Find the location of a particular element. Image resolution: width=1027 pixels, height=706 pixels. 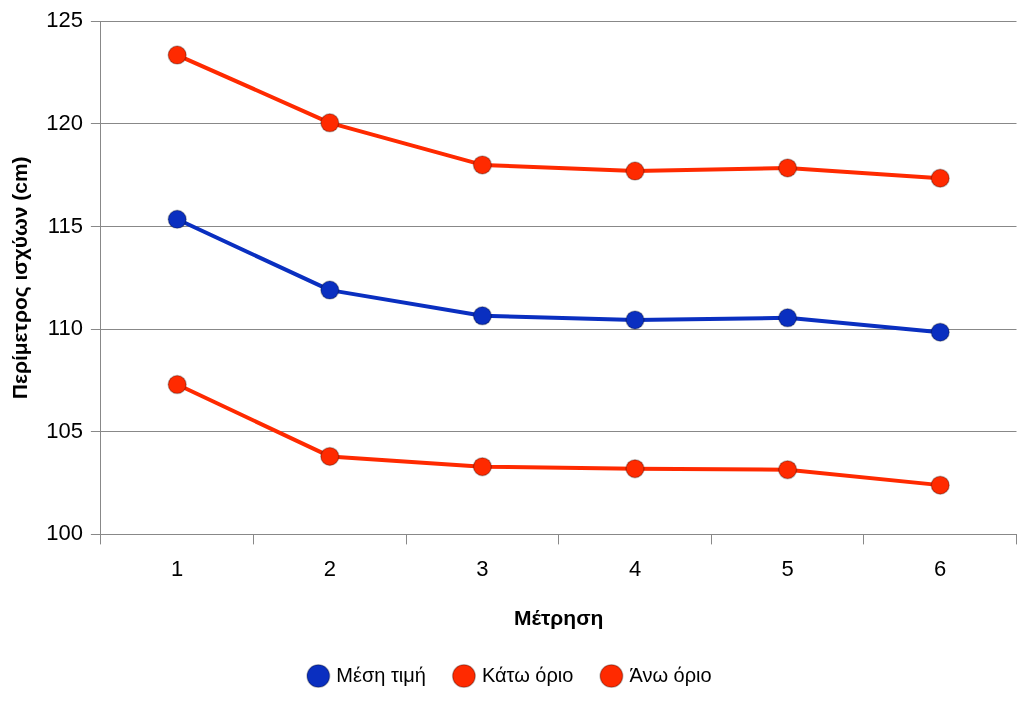

y-tick-label: 120 is located at coordinates (64, 122).